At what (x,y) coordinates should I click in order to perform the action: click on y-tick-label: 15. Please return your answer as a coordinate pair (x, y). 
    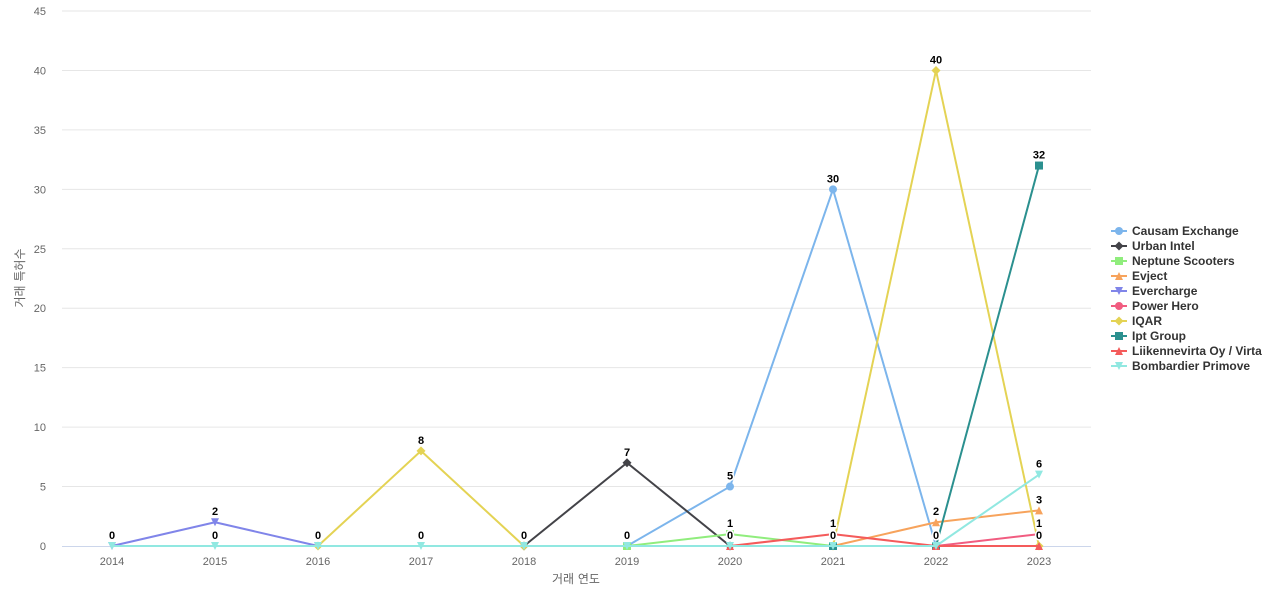
    Looking at the image, I should click on (40, 369).